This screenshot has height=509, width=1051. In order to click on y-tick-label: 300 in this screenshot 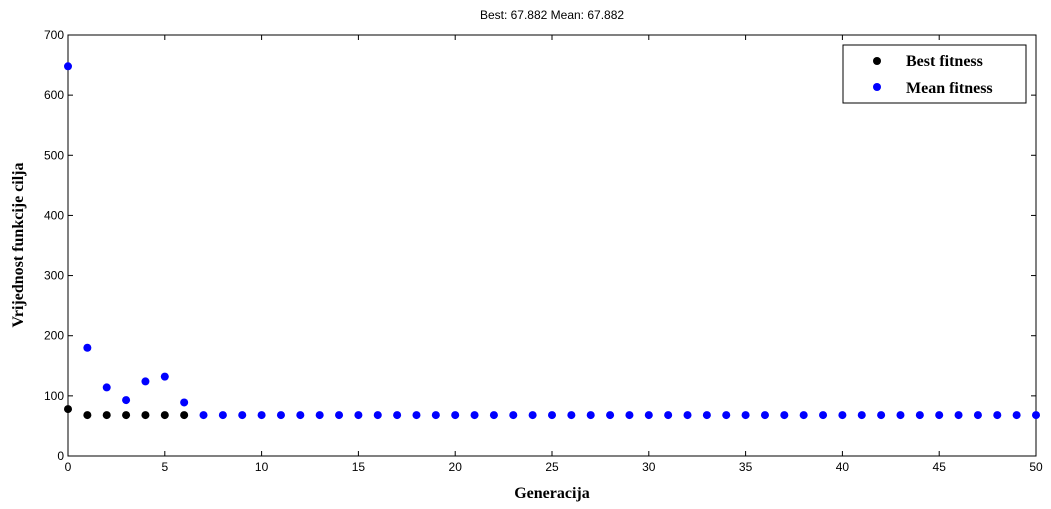, I will do `click(54, 276)`.